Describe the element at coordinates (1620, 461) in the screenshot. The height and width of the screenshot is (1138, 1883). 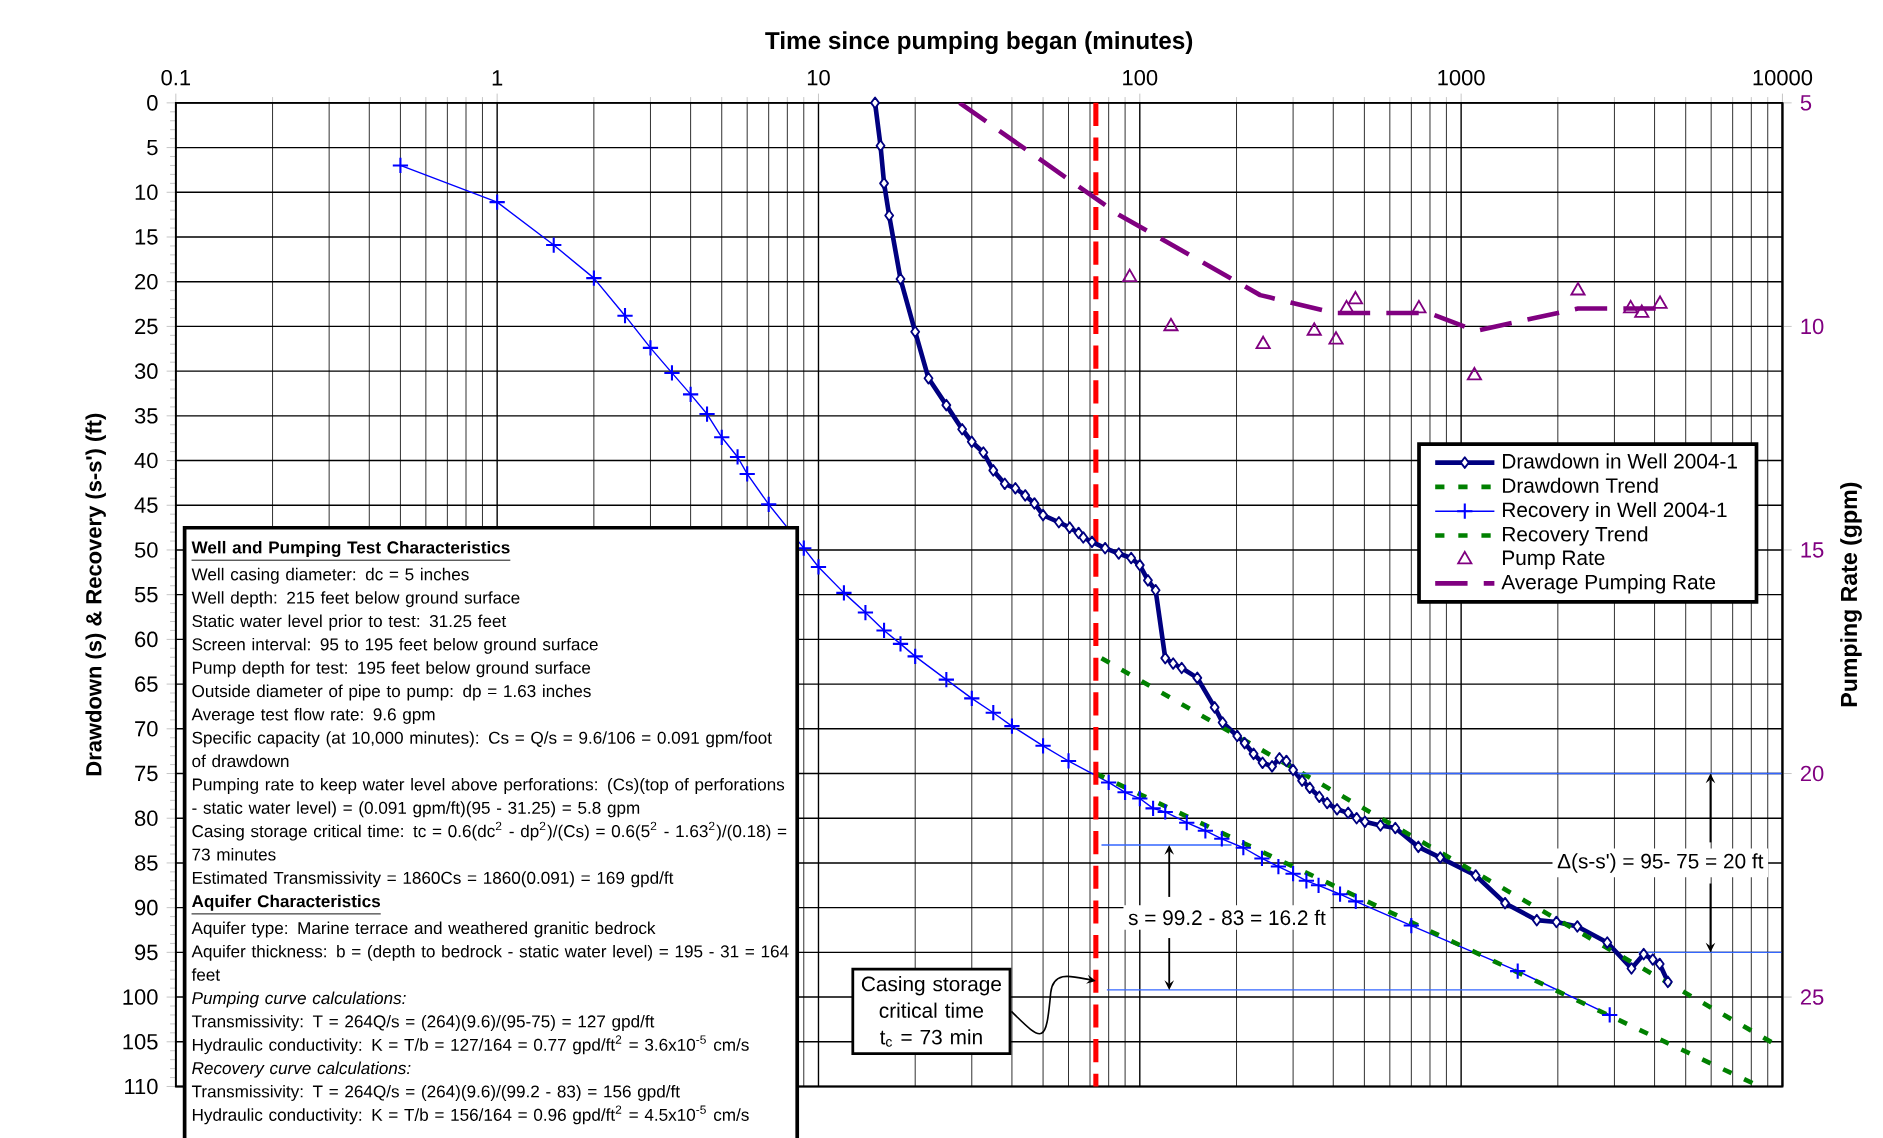
I see `legend-label: Drawdown in Well 2004-1` at that location.